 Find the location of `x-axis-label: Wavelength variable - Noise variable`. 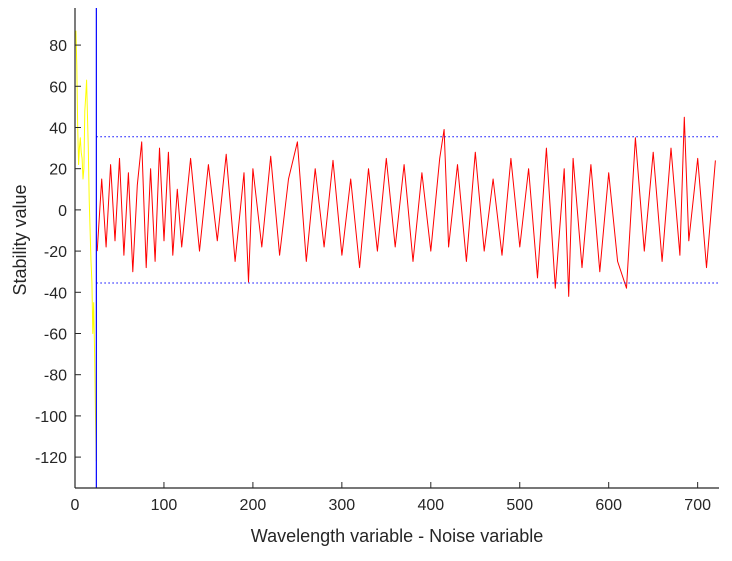

x-axis-label: Wavelength variable - Noise variable is located at coordinates (397, 536).